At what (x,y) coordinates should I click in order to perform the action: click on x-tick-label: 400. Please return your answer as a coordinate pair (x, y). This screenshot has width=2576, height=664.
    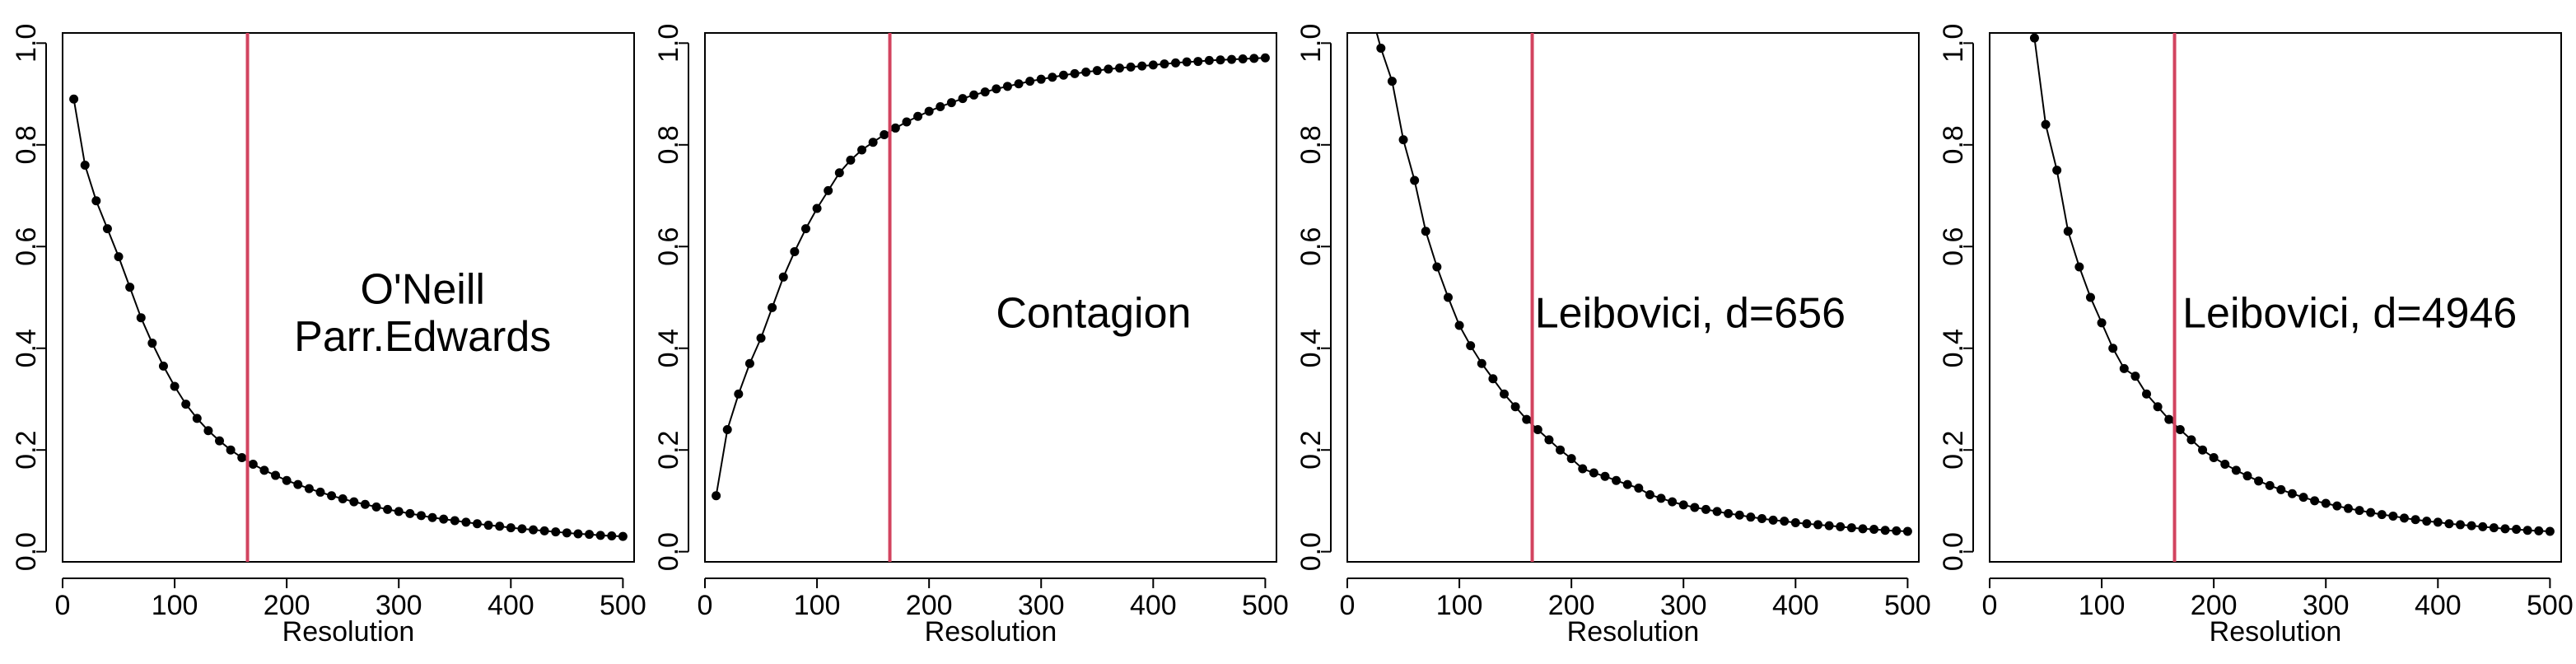
    Looking at the image, I should click on (1795, 605).